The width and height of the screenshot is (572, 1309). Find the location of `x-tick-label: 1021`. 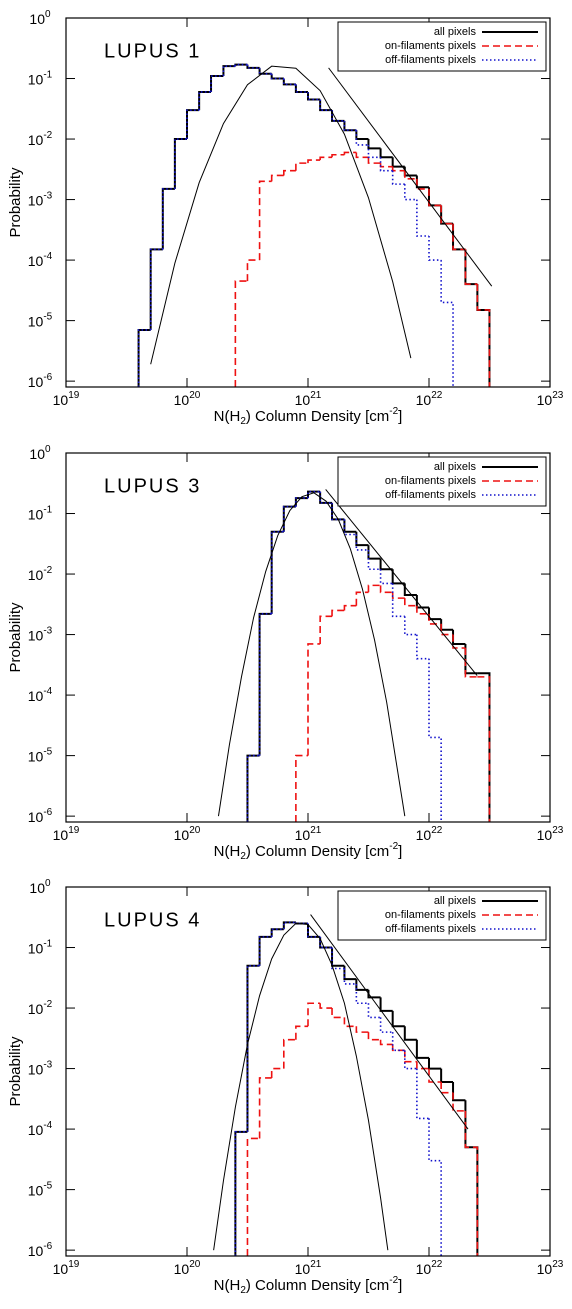

x-tick-label: 1021 is located at coordinates (308, 834).